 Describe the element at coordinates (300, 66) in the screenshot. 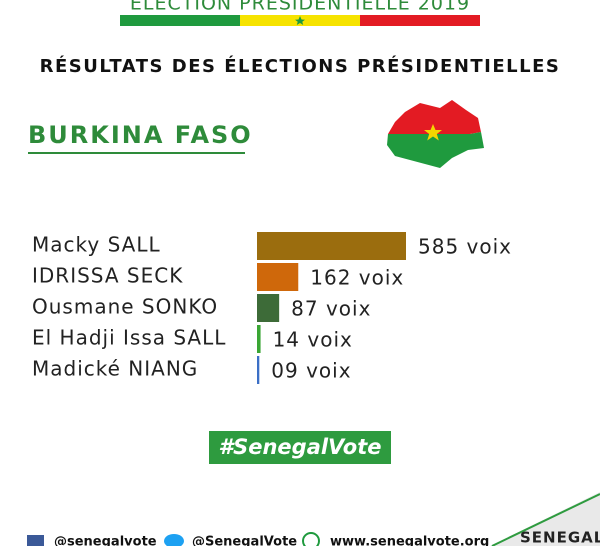

I see `chart-title: RÉSULTATS DES ÉLECTIONS PRÉSIDENTIELLES` at that location.